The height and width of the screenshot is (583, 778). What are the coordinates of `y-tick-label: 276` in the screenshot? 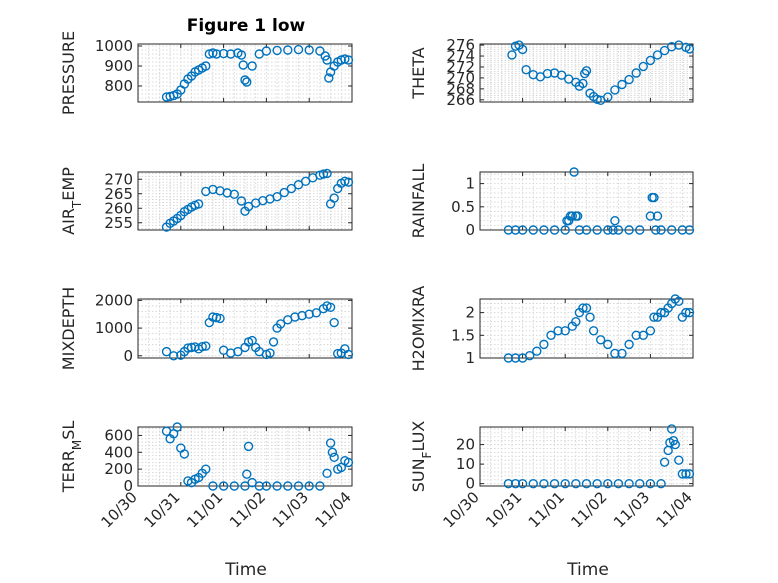 It's located at (460, 45).